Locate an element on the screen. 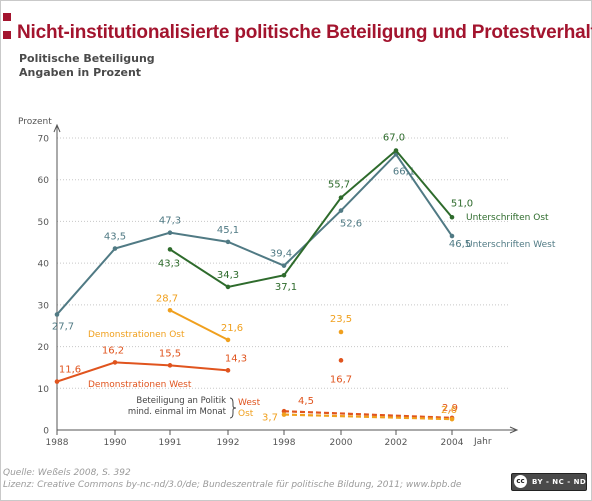  data-label-unterschriften-ost: 43,3 is located at coordinates (169, 263).